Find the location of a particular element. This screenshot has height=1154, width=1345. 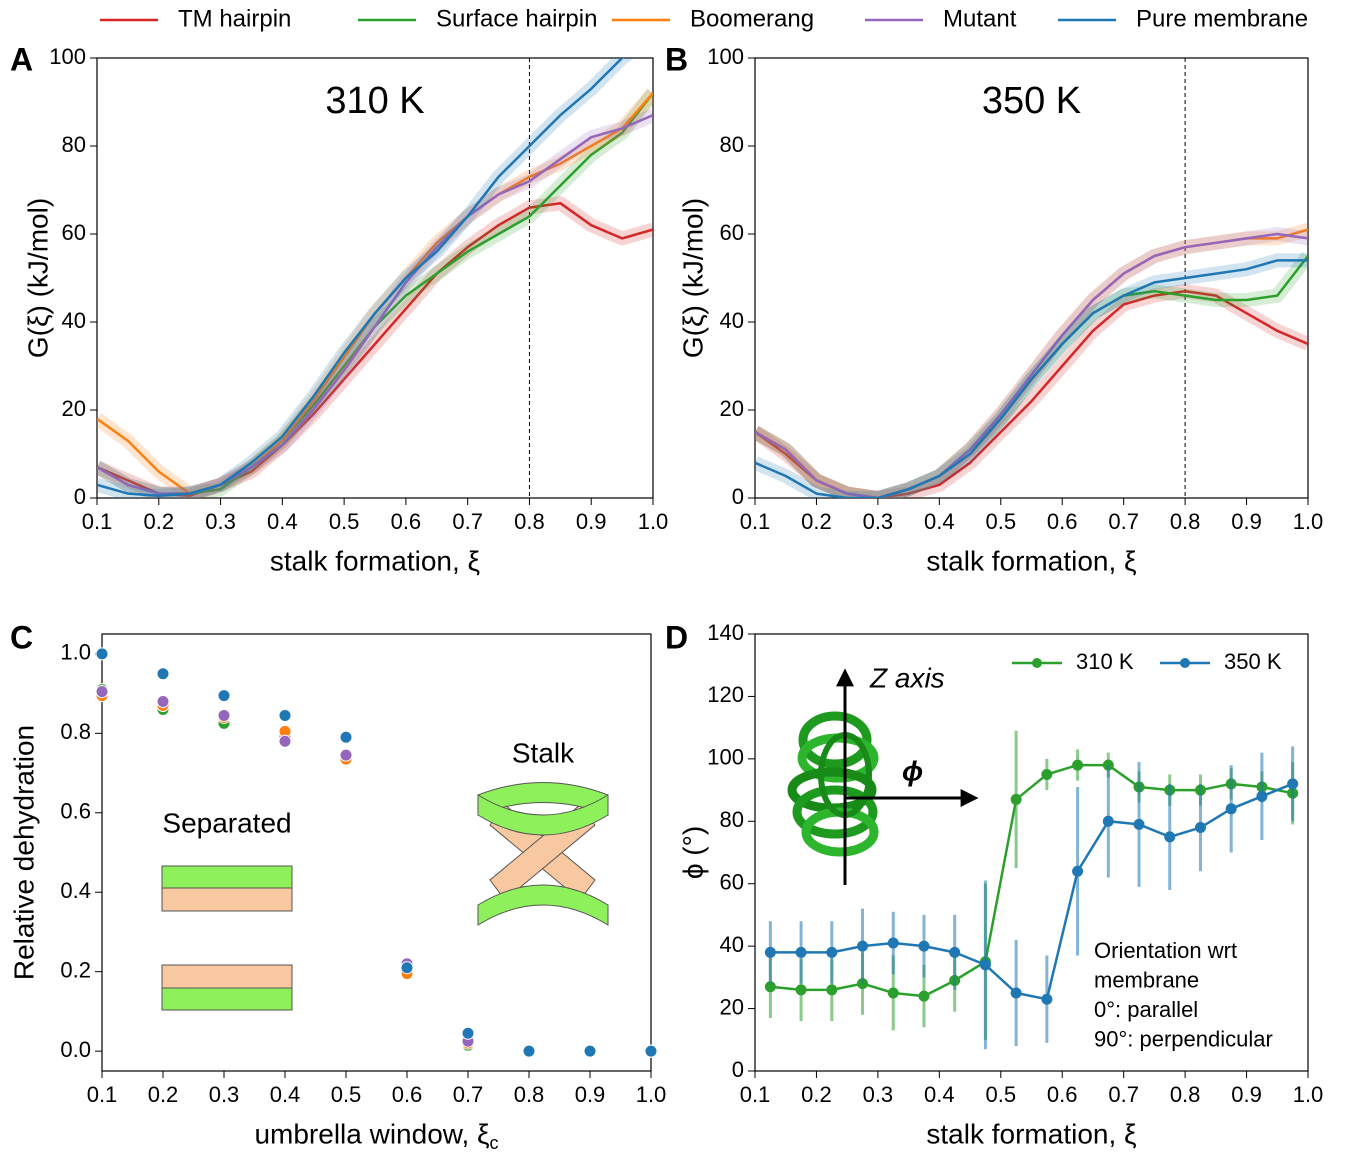

panel-label: D is located at coordinates (676, 637).